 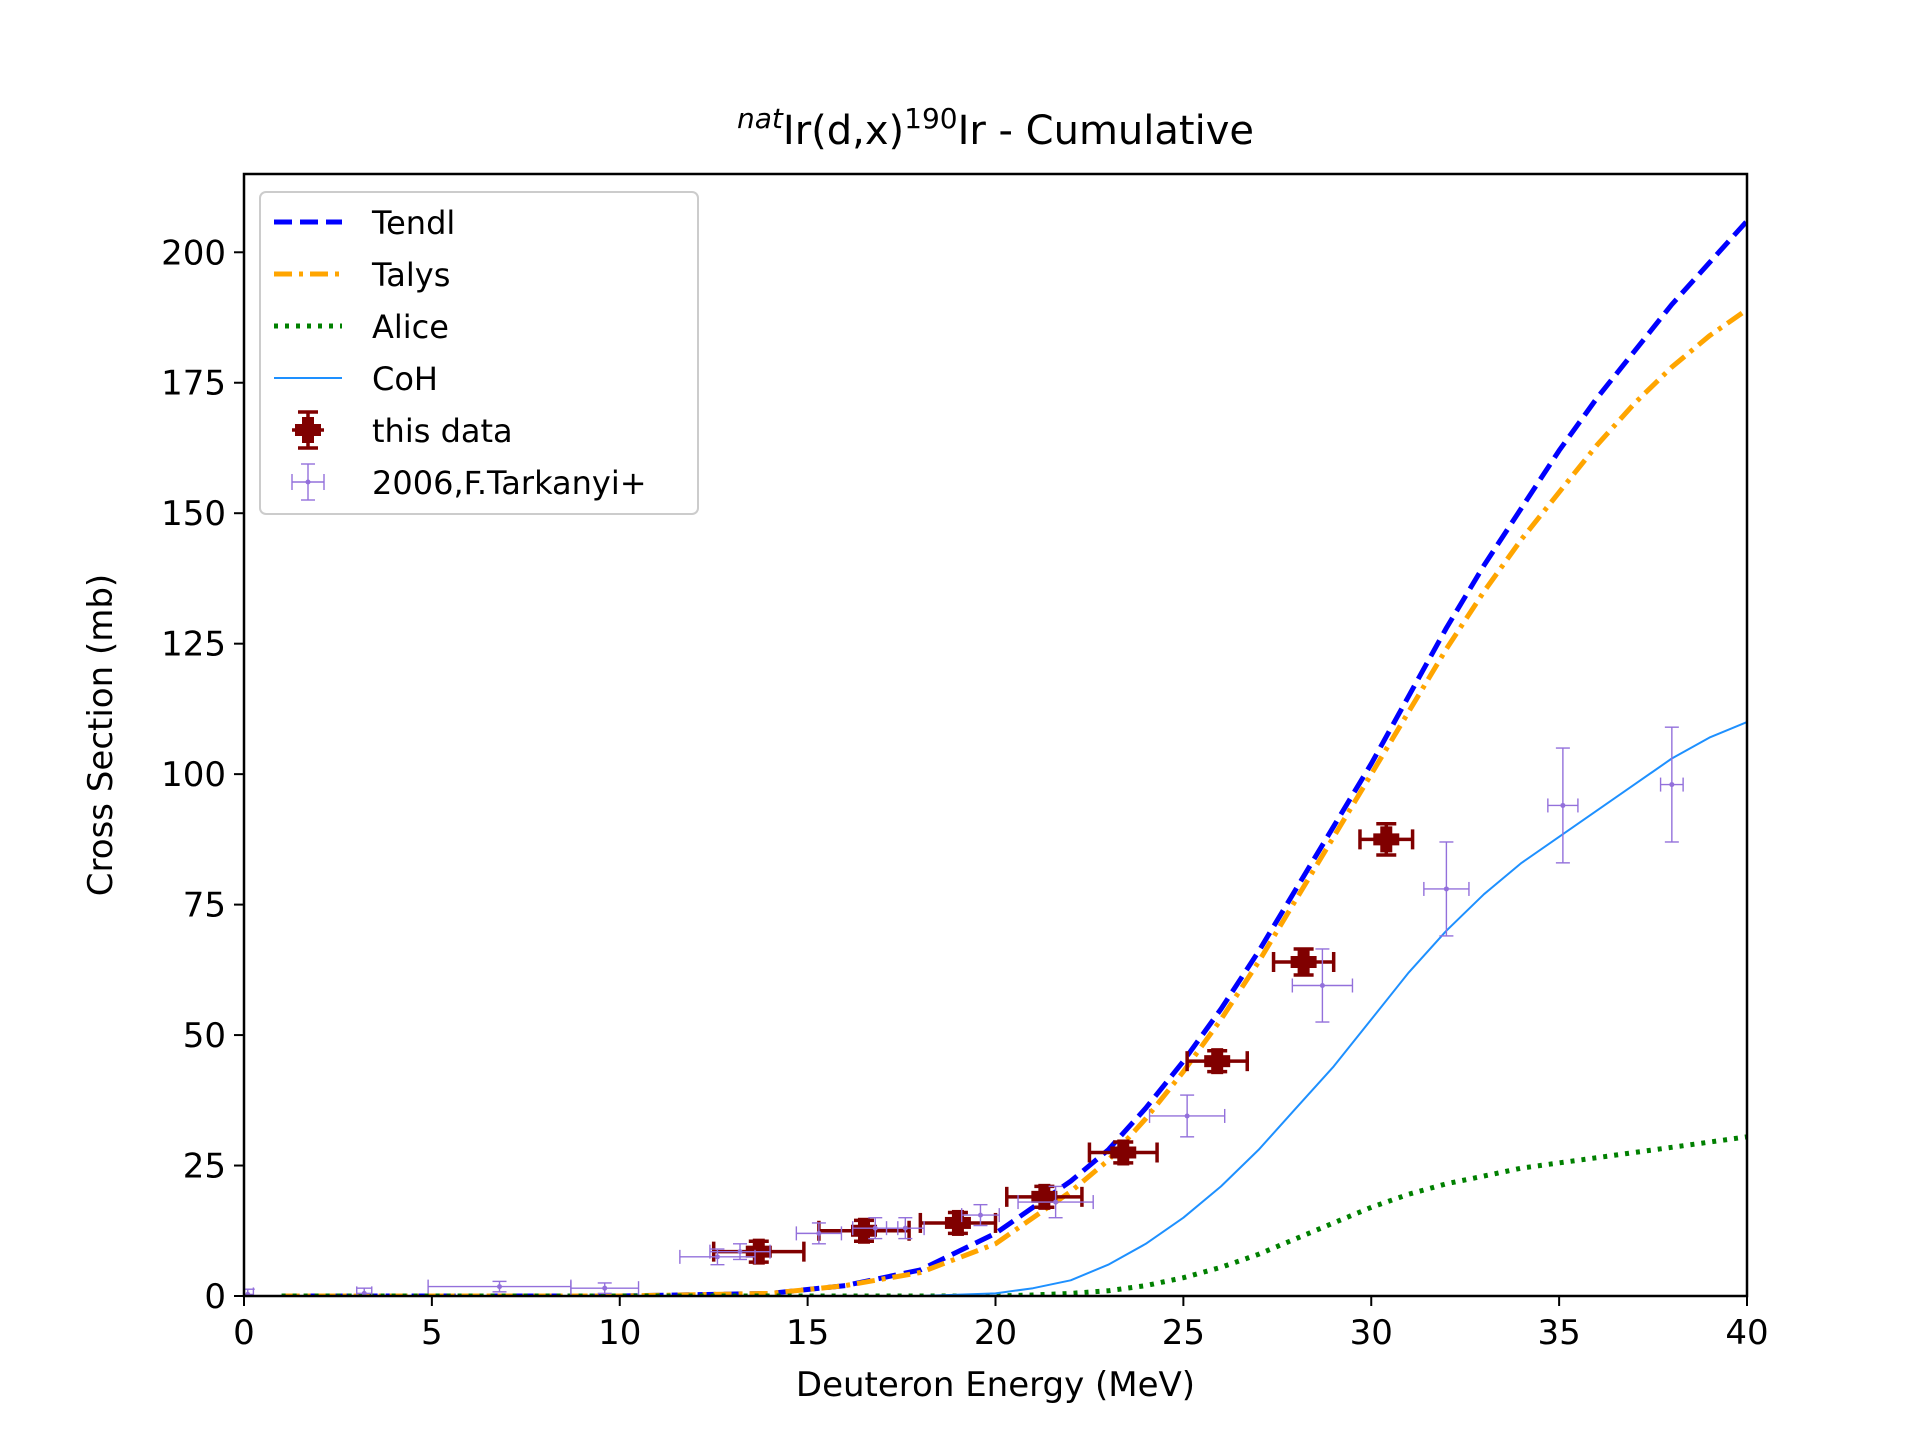 I want to click on legend-label: this data, so click(x=442, y=431).